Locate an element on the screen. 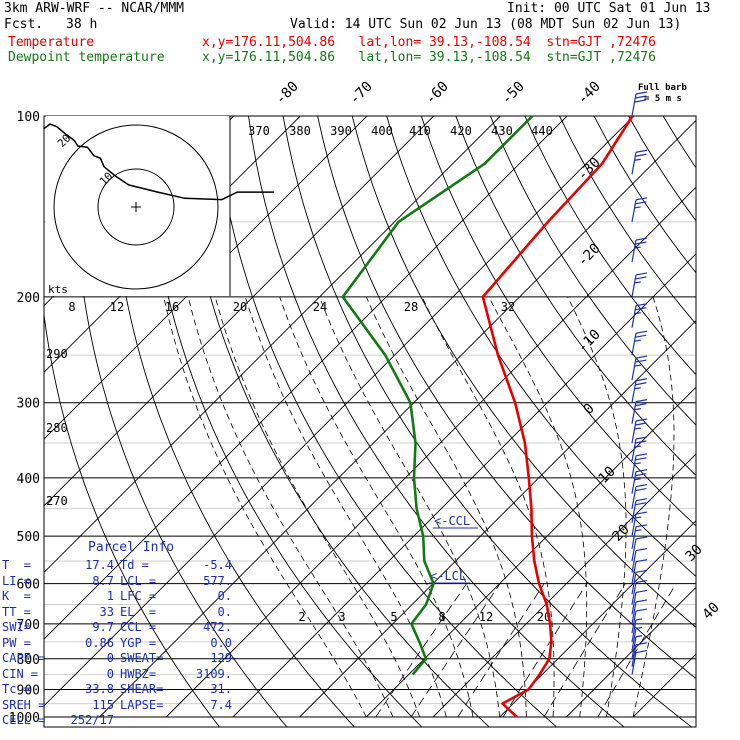 The width and height of the screenshot is (740, 740). pressure-label: 900 is located at coordinates (28, 690).